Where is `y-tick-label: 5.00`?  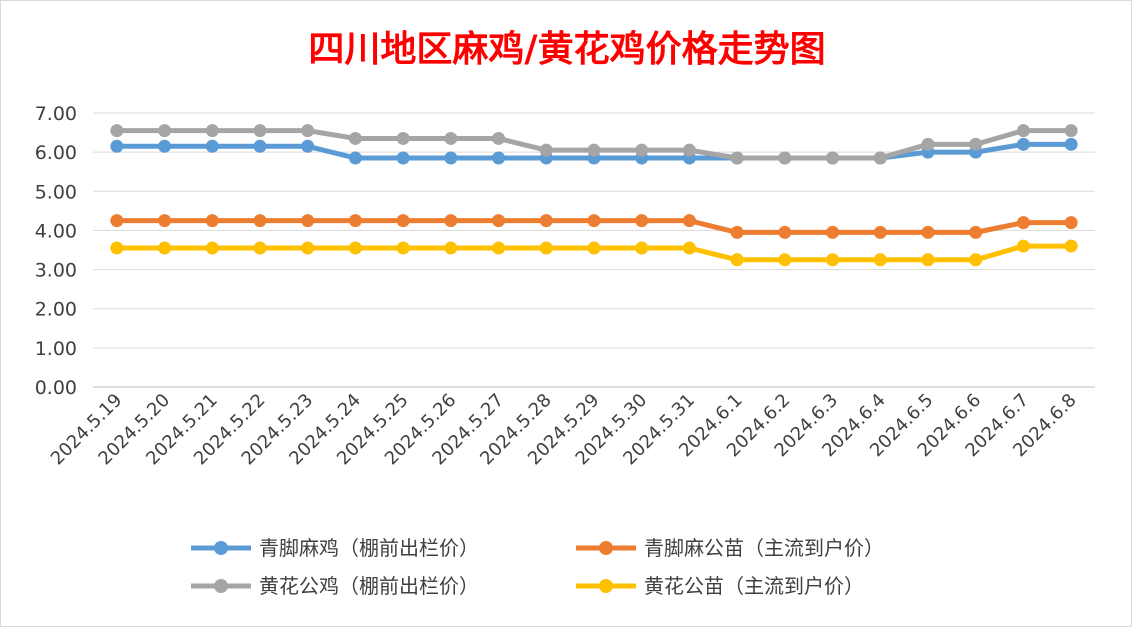 y-tick-label: 5.00 is located at coordinates (56, 192).